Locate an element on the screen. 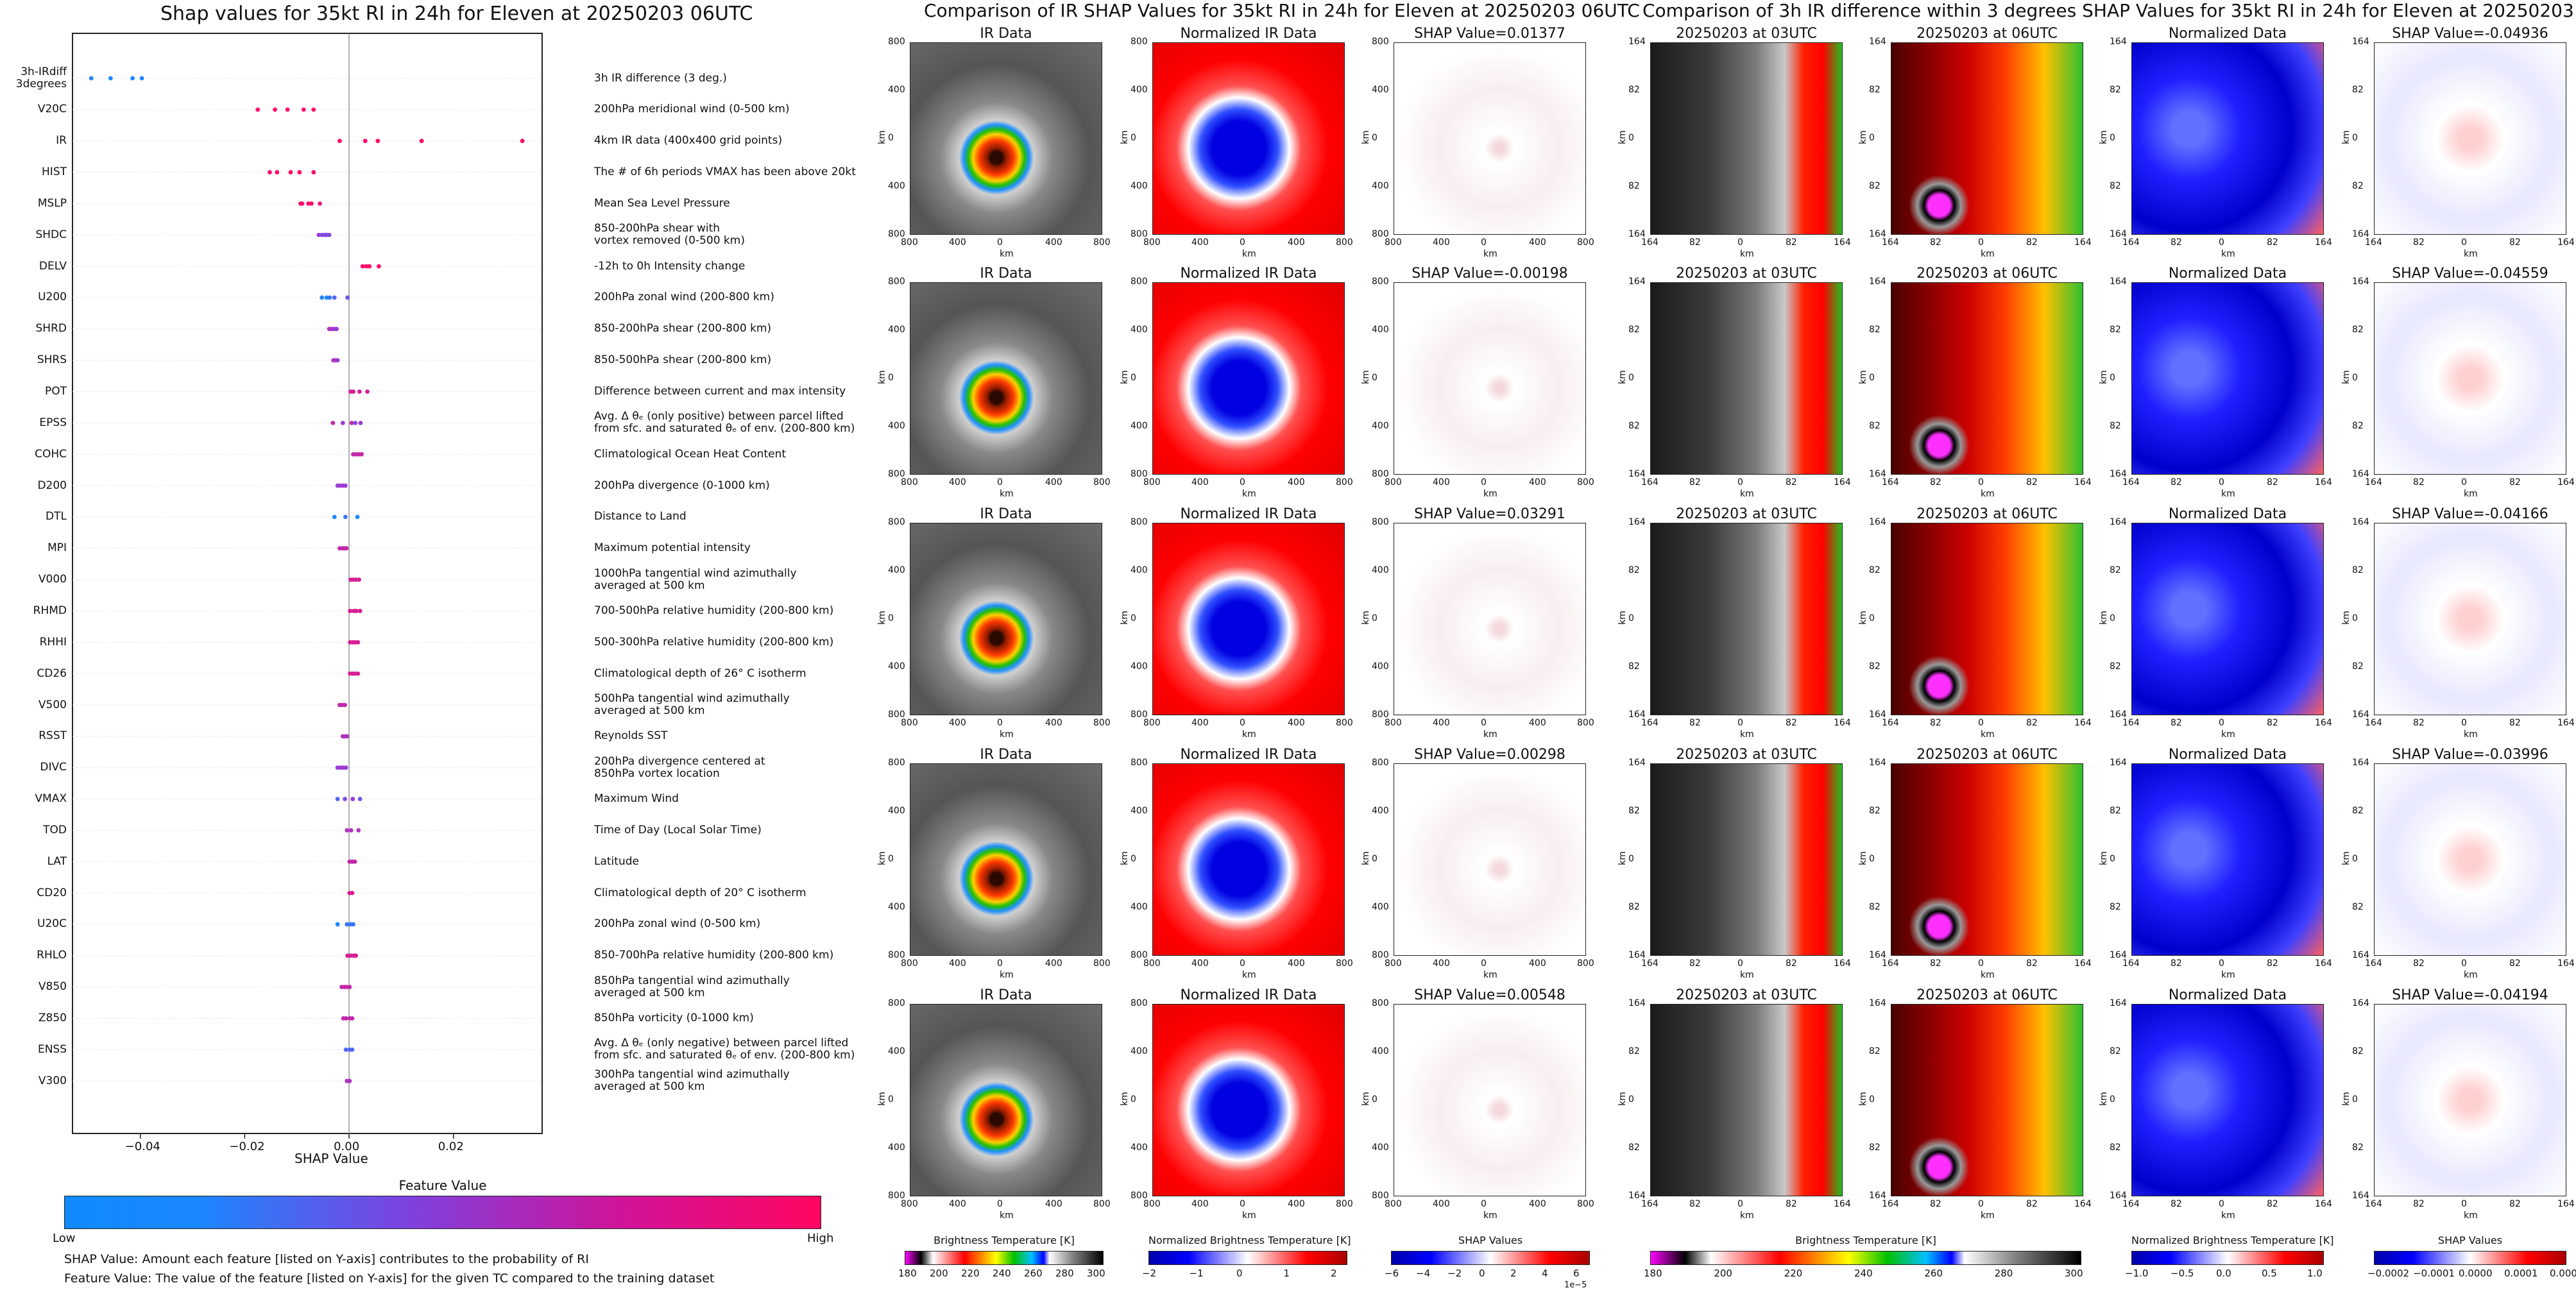 The height and width of the screenshot is (1290, 2576). feature-description: Distance to Land is located at coordinates (640, 516).